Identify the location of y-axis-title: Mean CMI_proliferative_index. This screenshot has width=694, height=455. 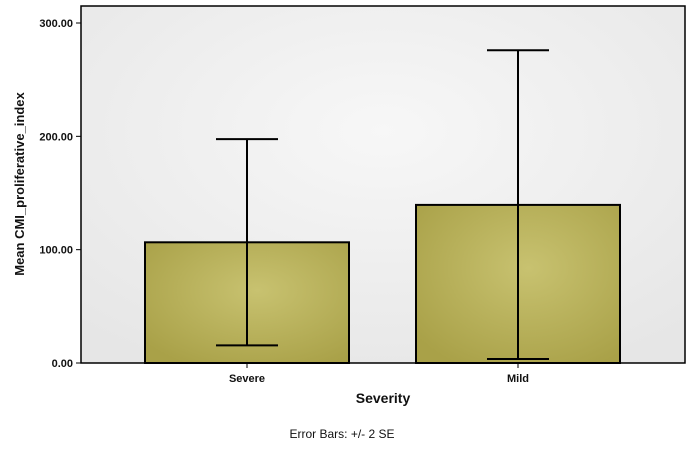
(19, 183).